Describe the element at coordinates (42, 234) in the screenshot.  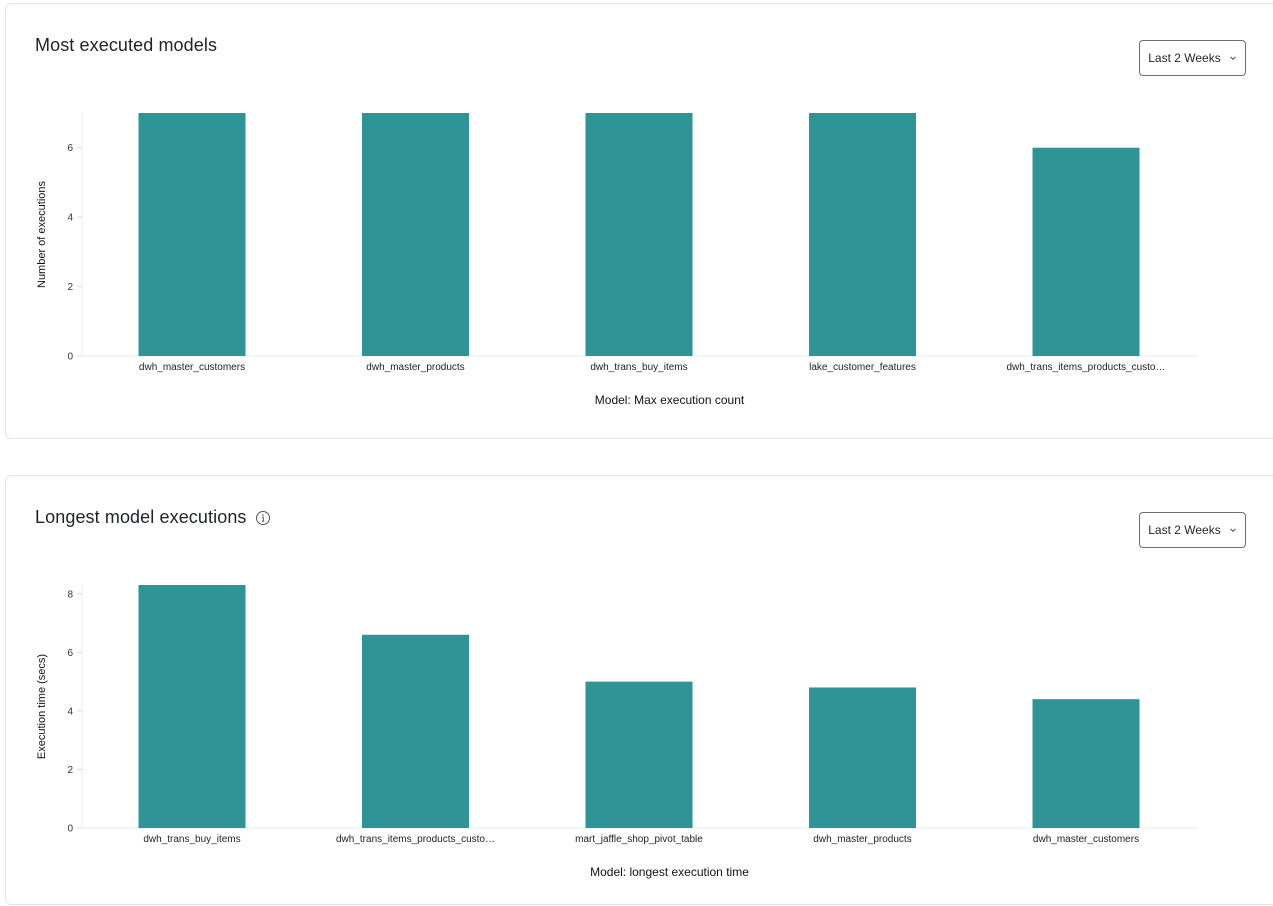
I see `y-axis-label: Number of executions` at that location.